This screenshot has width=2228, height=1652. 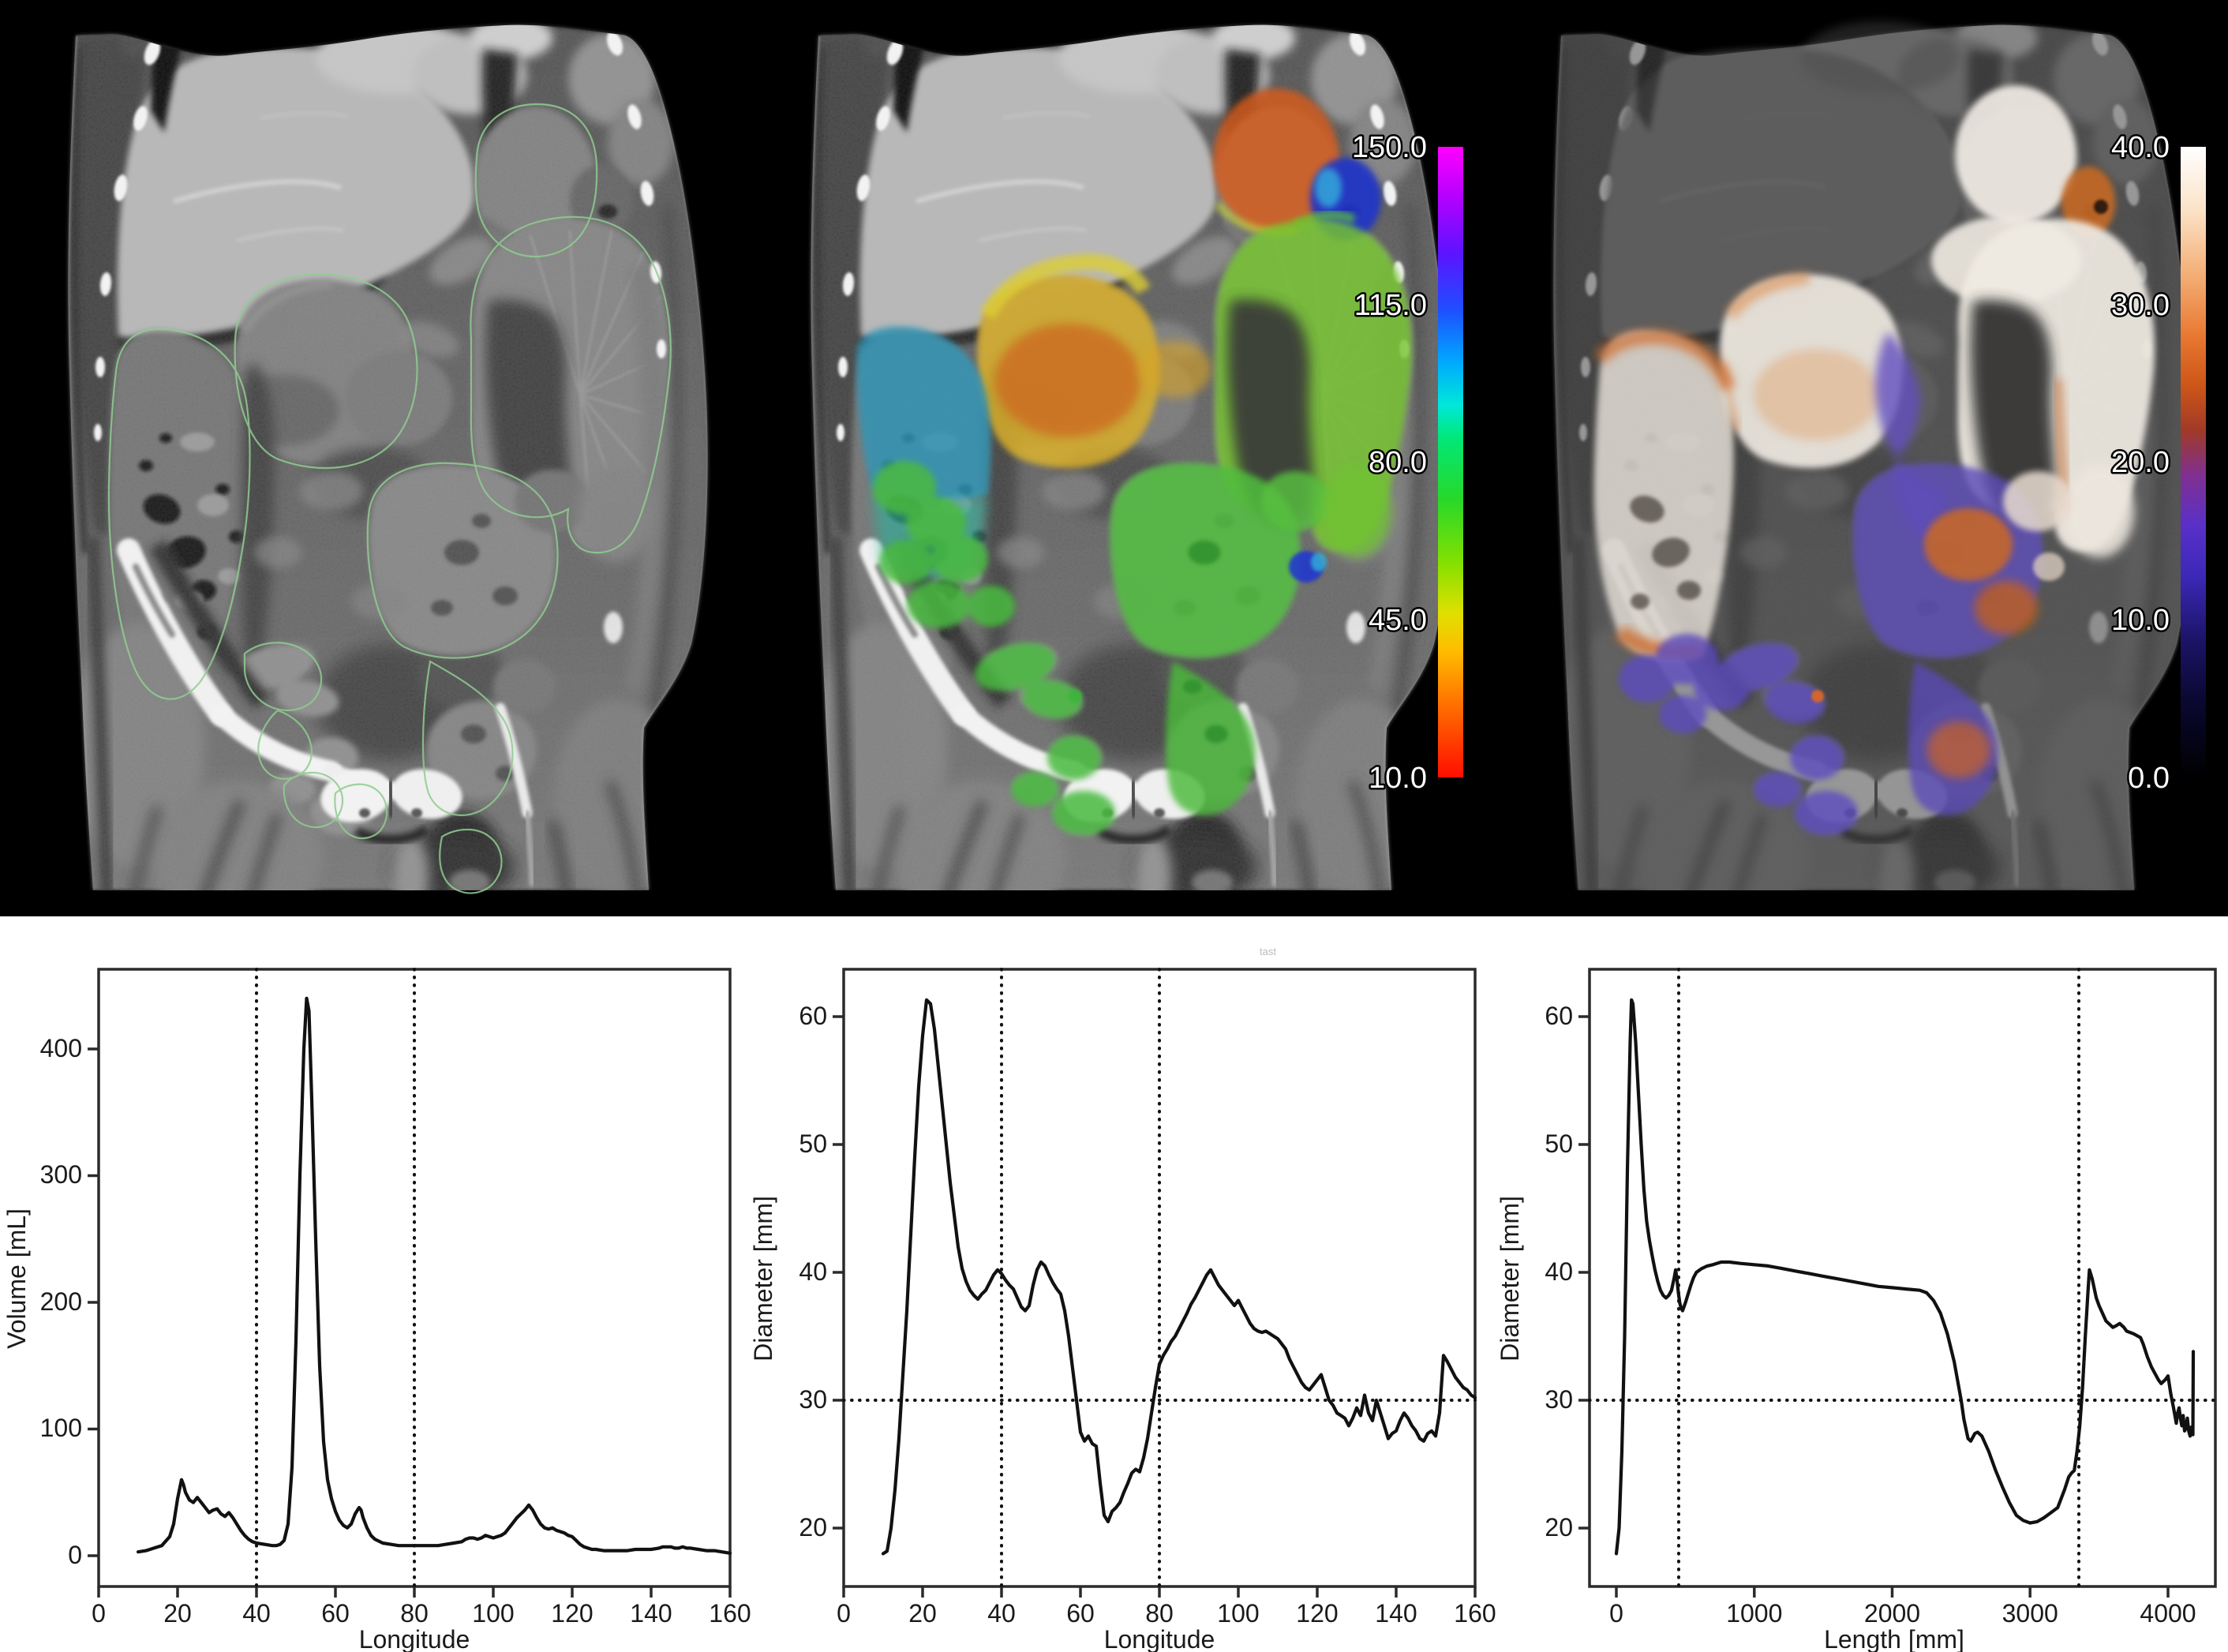 What do you see at coordinates (1398, 620) in the screenshot?
I see `svg-text: 45.0` at bounding box center [1398, 620].